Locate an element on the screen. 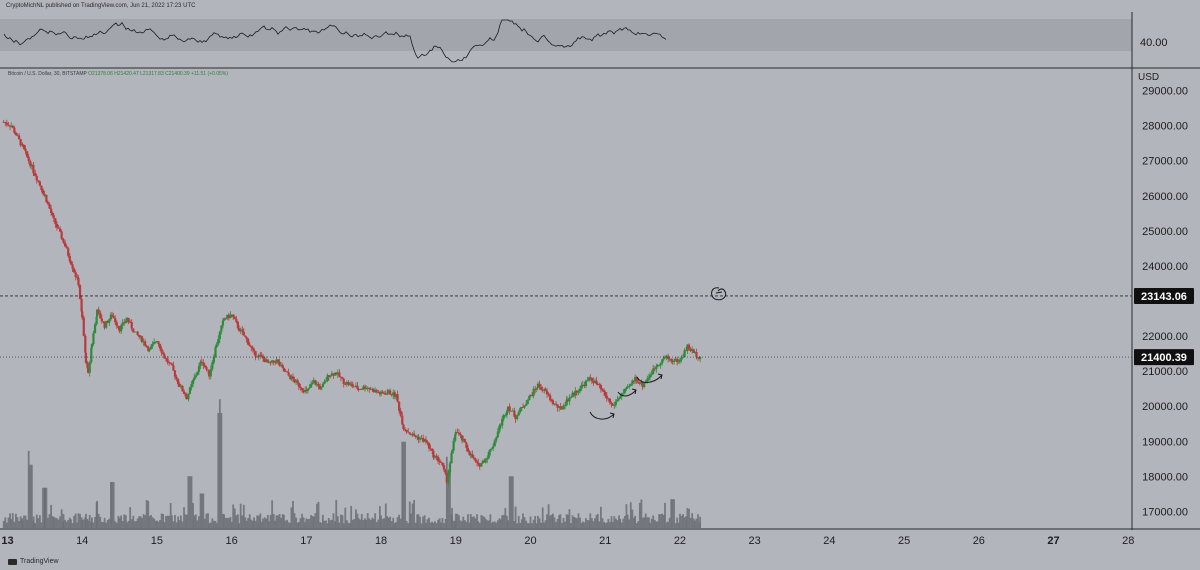  rsi-band is located at coordinates (566, 35).